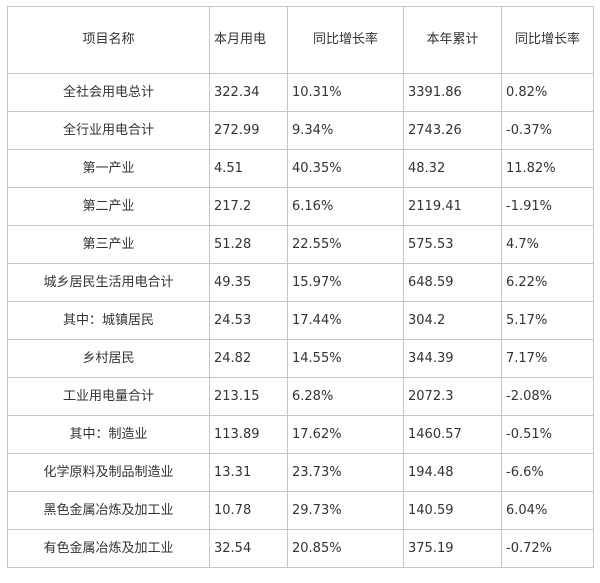 The height and width of the screenshot is (583, 600). What do you see at coordinates (248, 40) in the screenshot?
I see `header-month-usage: 本月用电` at bounding box center [248, 40].